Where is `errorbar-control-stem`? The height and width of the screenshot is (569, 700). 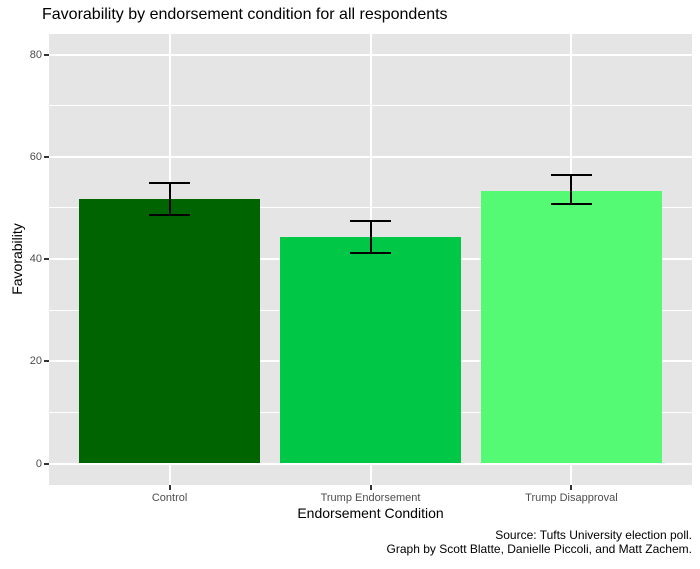
errorbar-control-stem is located at coordinates (169, 199).